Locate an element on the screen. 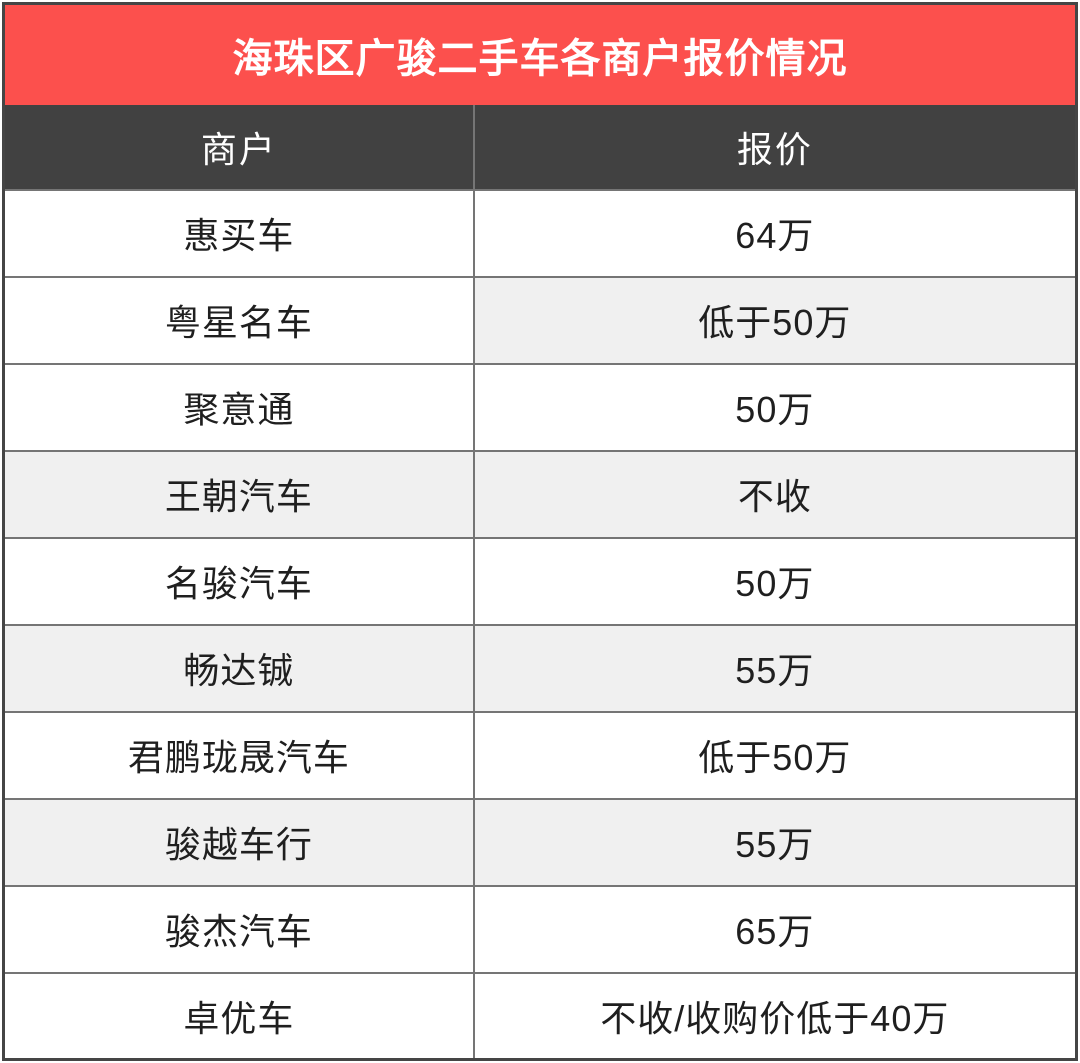  table-header: 商户 报价 is located at coordinates (540, 147).